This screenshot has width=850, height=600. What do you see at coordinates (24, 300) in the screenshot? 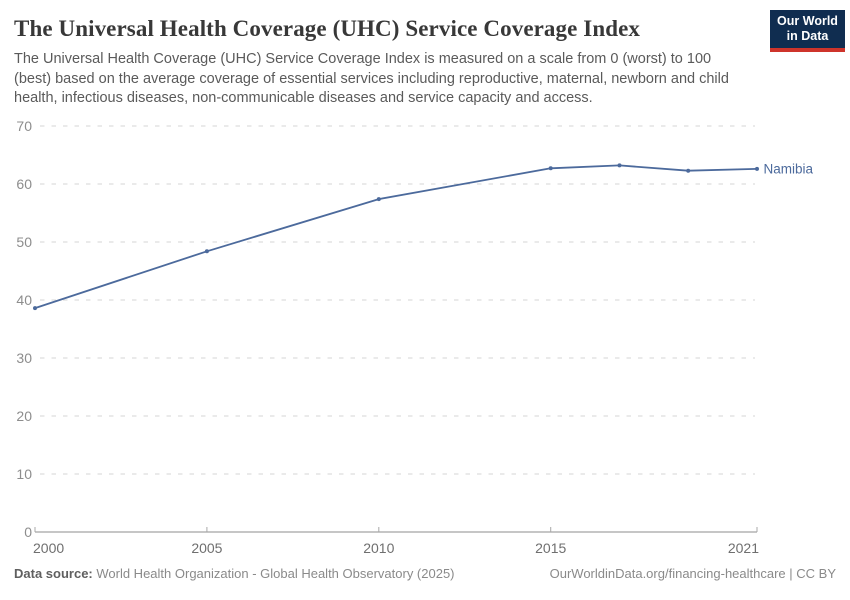
I see `y-tick-label: 40` at bounding box center [24, 300].